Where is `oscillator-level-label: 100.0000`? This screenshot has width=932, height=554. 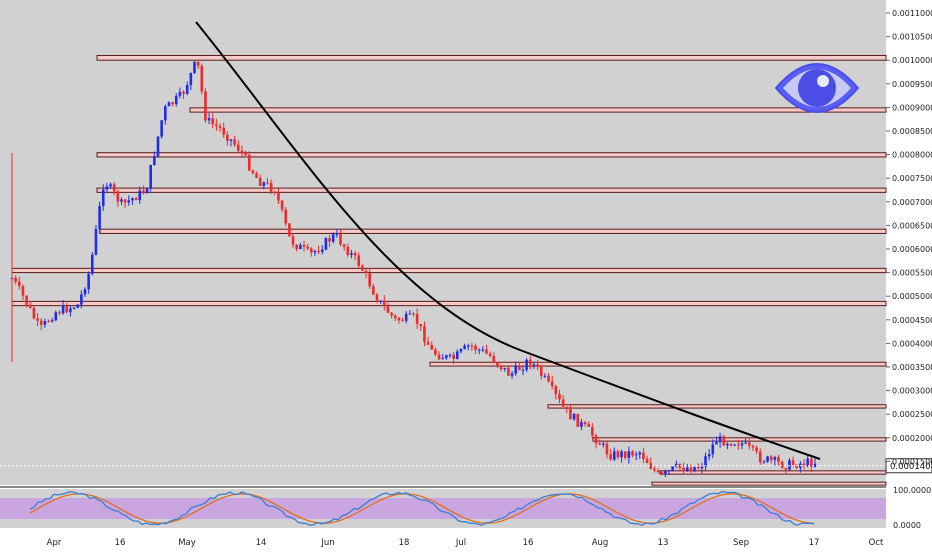
oscillator-level-label: 100.0000 is located at coordinates (912, 490).